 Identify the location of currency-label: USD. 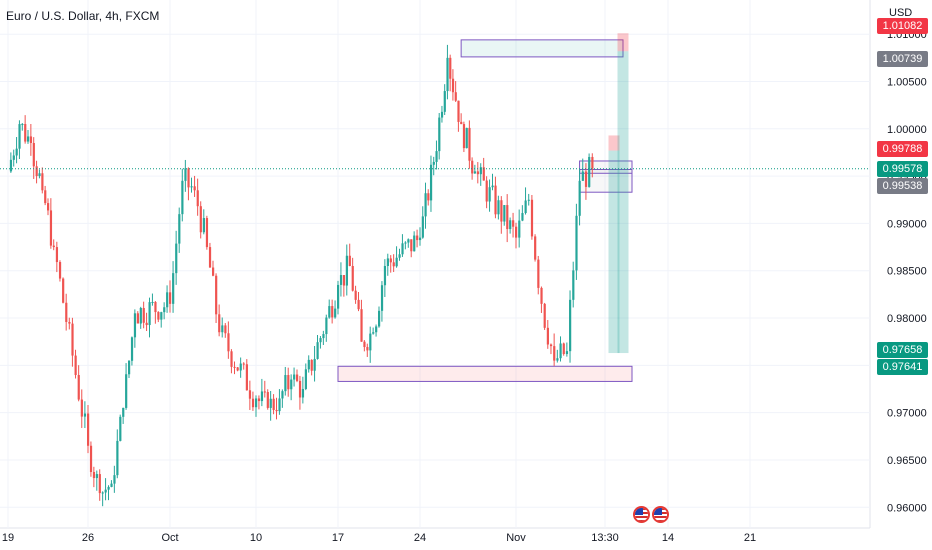
(901, 13).